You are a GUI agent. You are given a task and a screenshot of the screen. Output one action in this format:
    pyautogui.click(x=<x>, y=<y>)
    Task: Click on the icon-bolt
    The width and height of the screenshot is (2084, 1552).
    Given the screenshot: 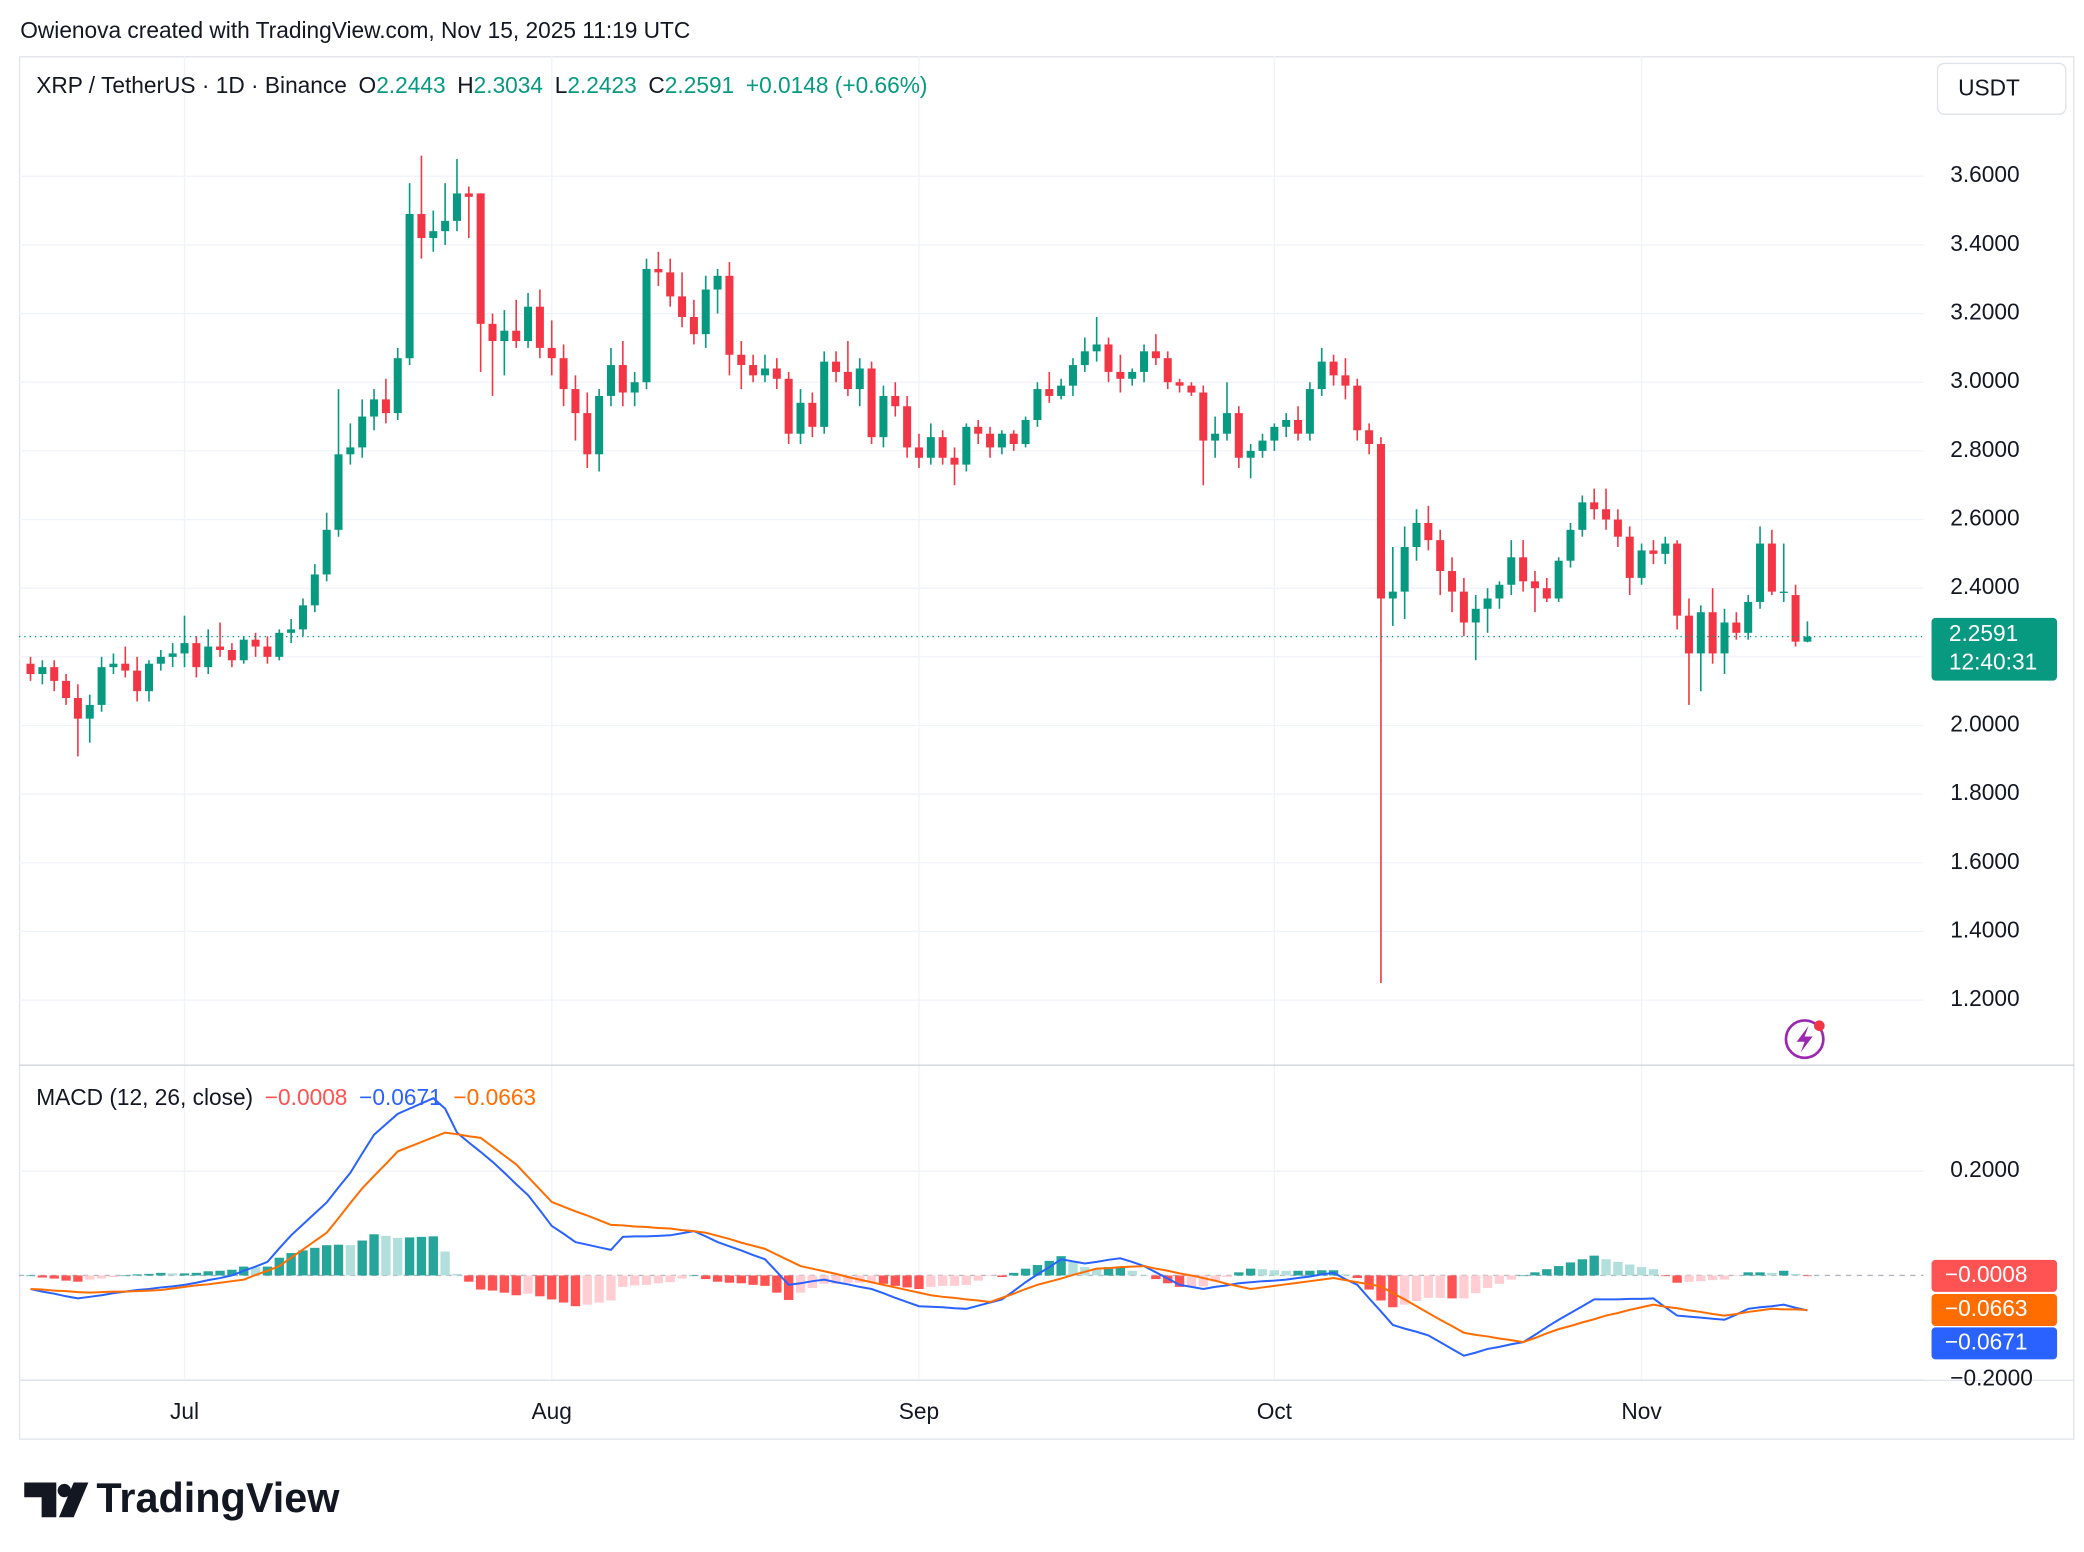 What is the action you would take?
    pyautogui.click(x=1804, y=1039)
    